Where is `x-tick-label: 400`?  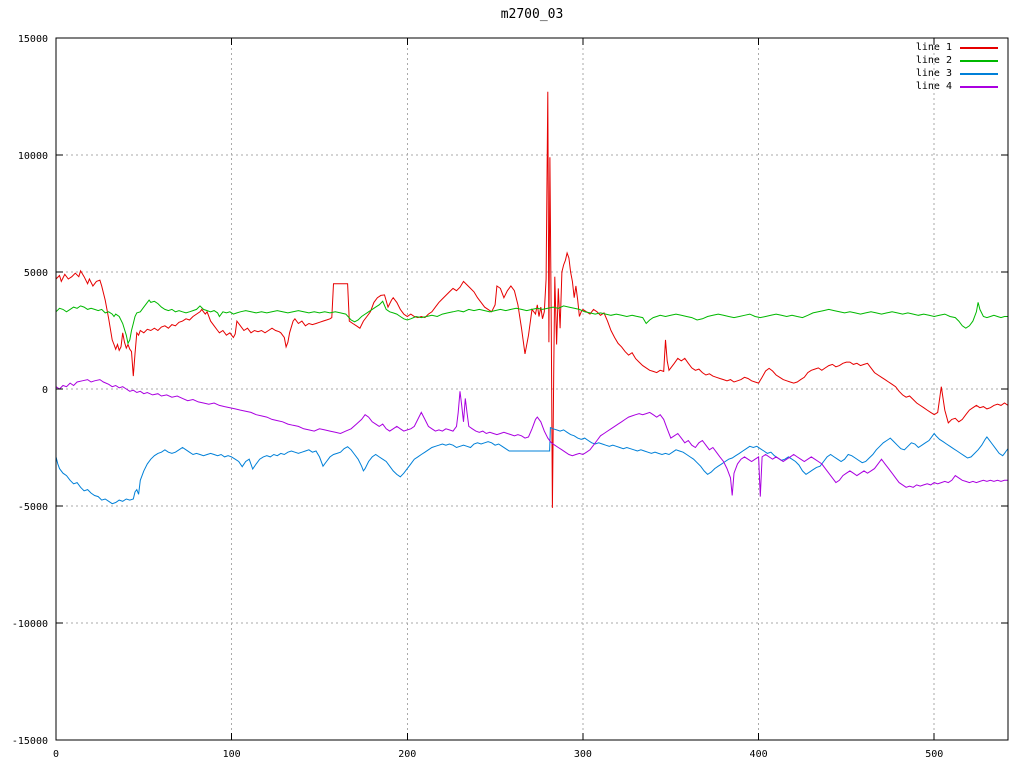
x-tick-label: 400 is located at coordinates (759, 754).